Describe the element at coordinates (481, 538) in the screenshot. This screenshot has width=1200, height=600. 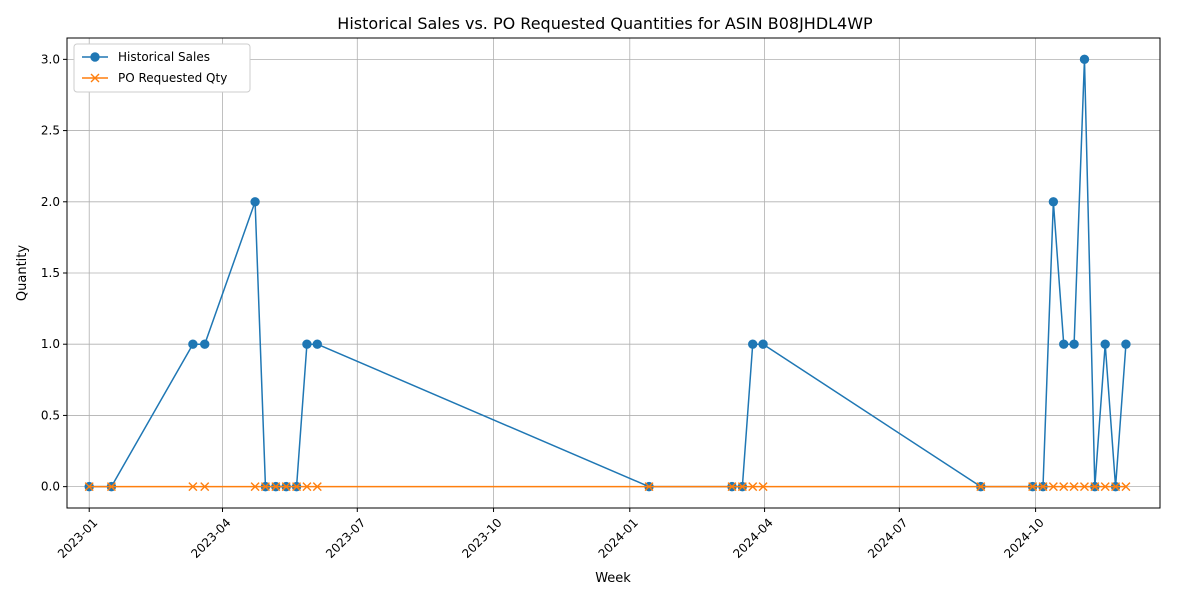
I see `x-tick-label: 2023-10` at that location.